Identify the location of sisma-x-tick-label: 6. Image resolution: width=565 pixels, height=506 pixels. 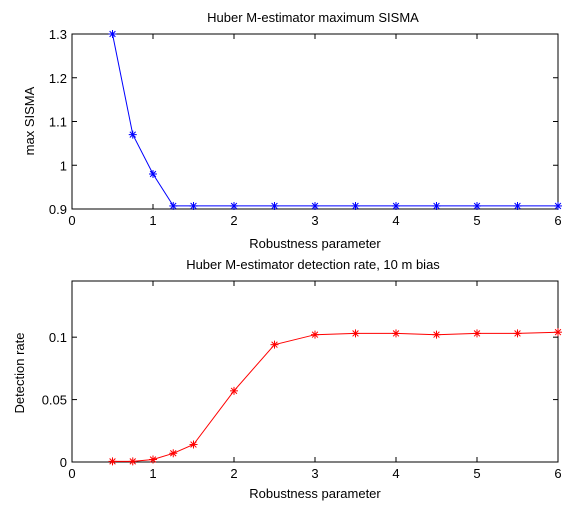
(557, 220).